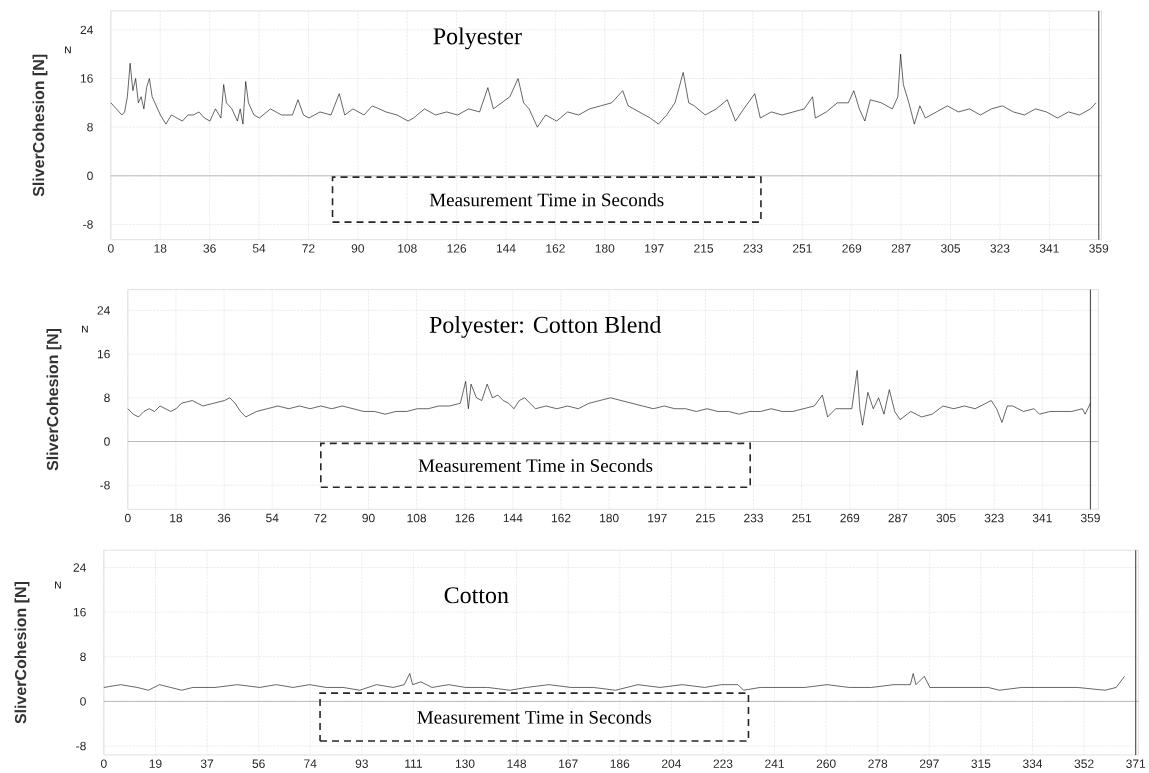 The height and width of the screenshot is (773, 1149). I want to click on x-tick-label: 352, so click(1084, 763).